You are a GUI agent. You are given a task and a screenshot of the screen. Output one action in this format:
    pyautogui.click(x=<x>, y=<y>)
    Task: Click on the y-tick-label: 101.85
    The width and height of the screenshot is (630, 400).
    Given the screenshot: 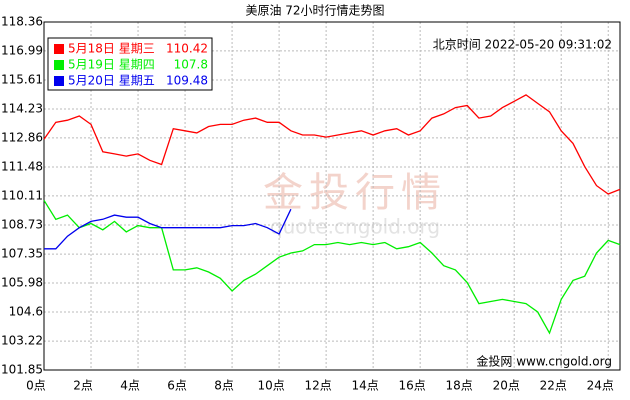 What is the action you would take?
    pyautogui.click(x=22, y=370)
    